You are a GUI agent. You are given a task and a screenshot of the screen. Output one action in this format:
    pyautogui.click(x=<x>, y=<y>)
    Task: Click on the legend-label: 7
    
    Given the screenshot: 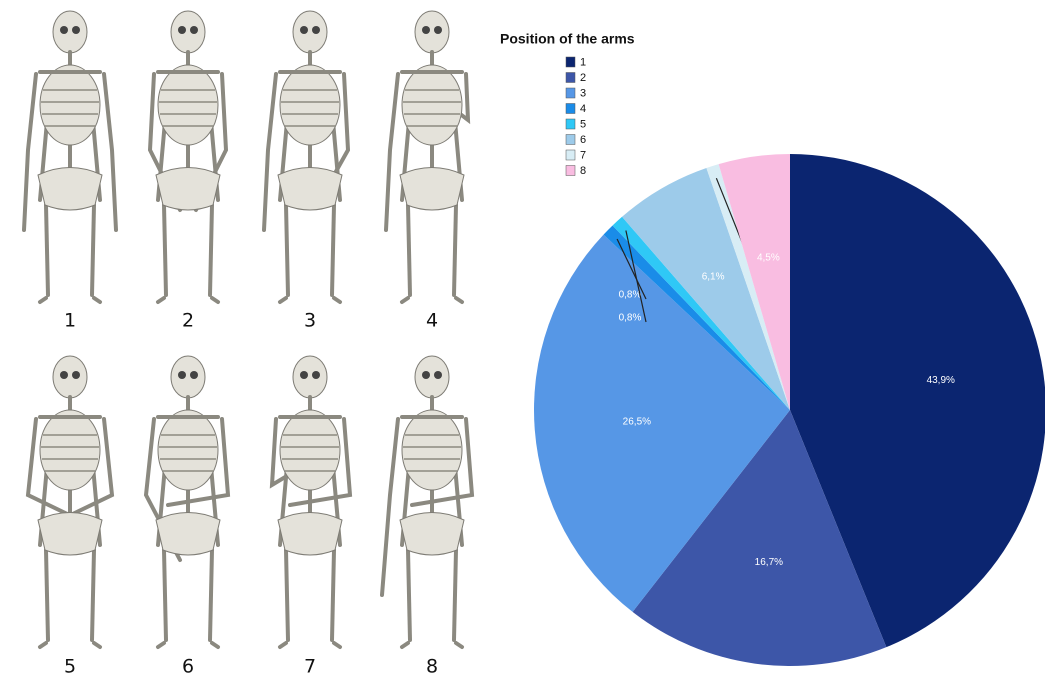 What is the action you would take?
    pyautogui.click(x=583, y=155)
    